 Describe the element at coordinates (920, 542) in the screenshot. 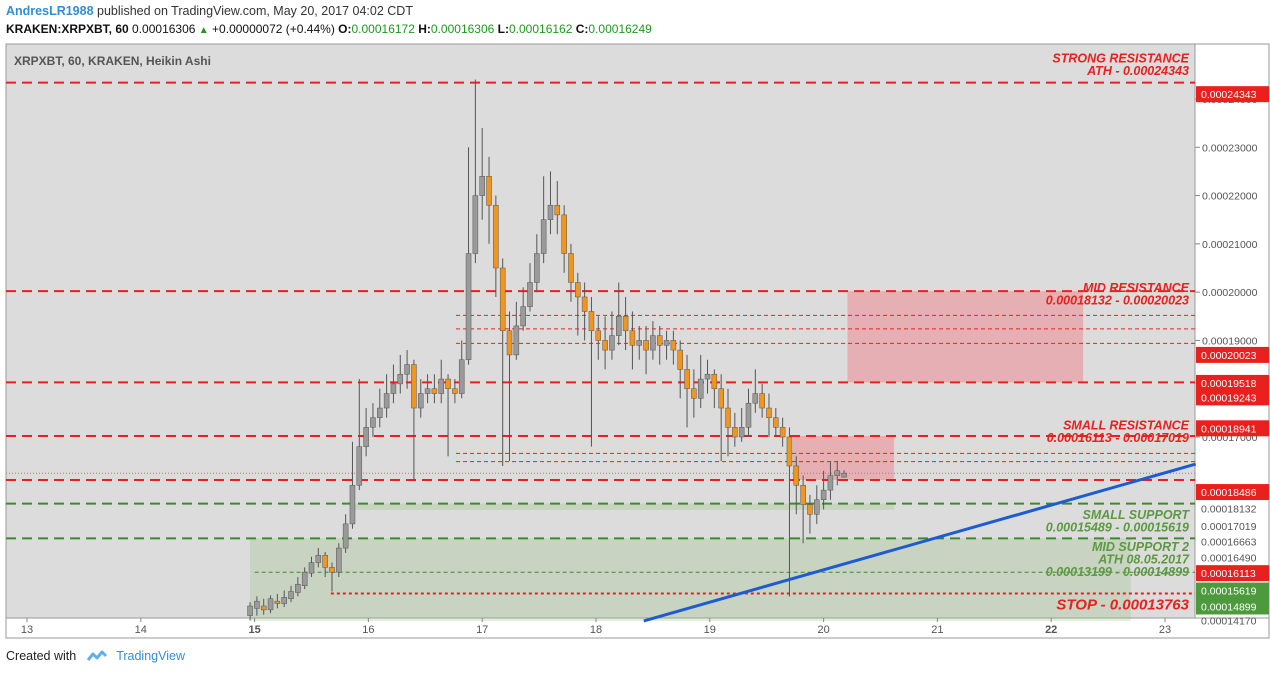

I see `trend-line` at that location.